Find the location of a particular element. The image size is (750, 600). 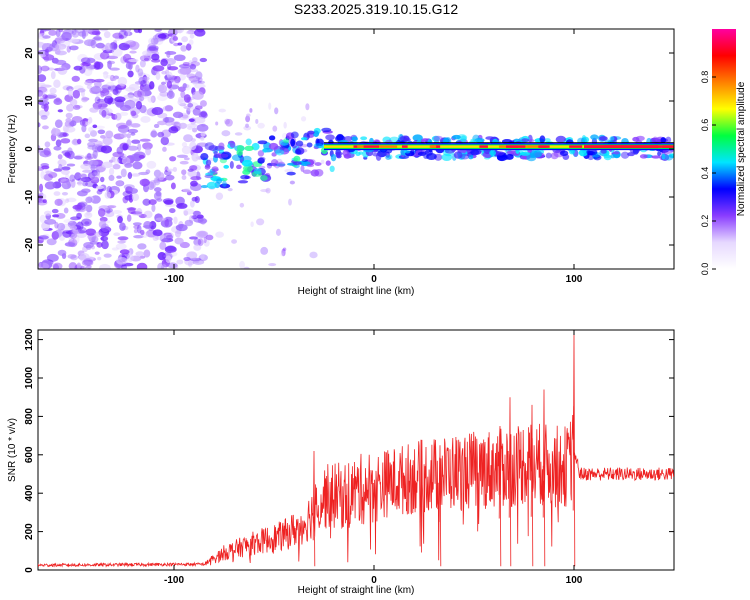

colorbar-tick-label: 0.0 is located at coordinates (705, 269).